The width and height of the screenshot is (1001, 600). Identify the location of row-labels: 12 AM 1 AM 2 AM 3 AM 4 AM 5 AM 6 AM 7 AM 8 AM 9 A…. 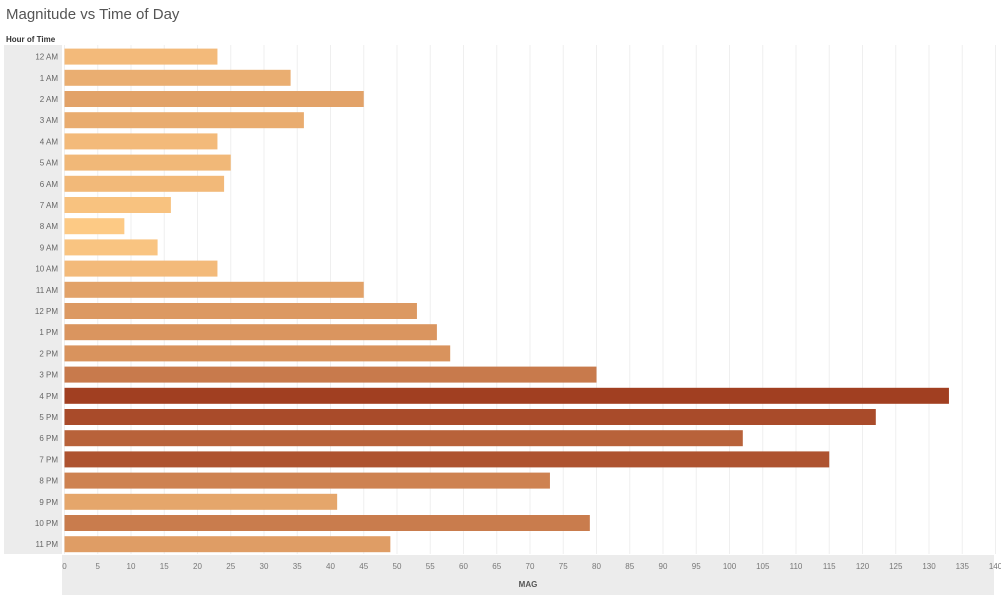
(46, 301).